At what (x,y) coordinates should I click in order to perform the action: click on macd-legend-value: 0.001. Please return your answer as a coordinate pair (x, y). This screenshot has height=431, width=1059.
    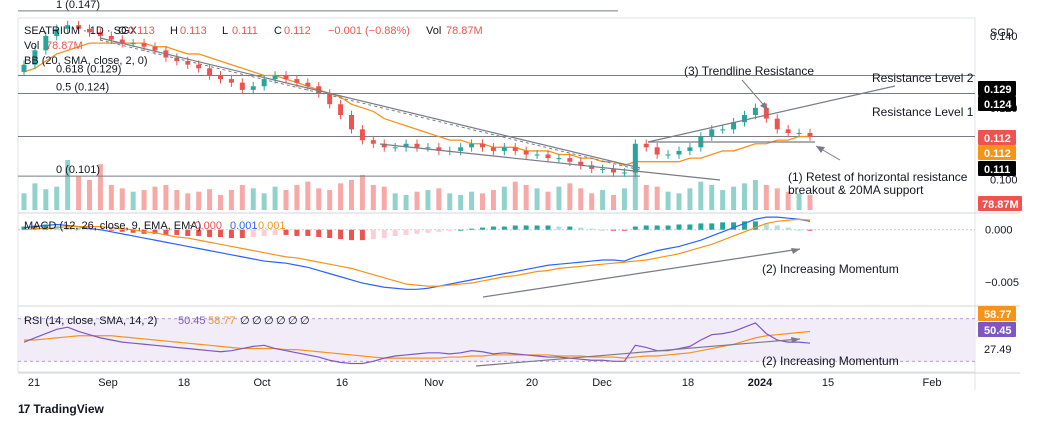
    Looking at the image, I should click on (244, 226).